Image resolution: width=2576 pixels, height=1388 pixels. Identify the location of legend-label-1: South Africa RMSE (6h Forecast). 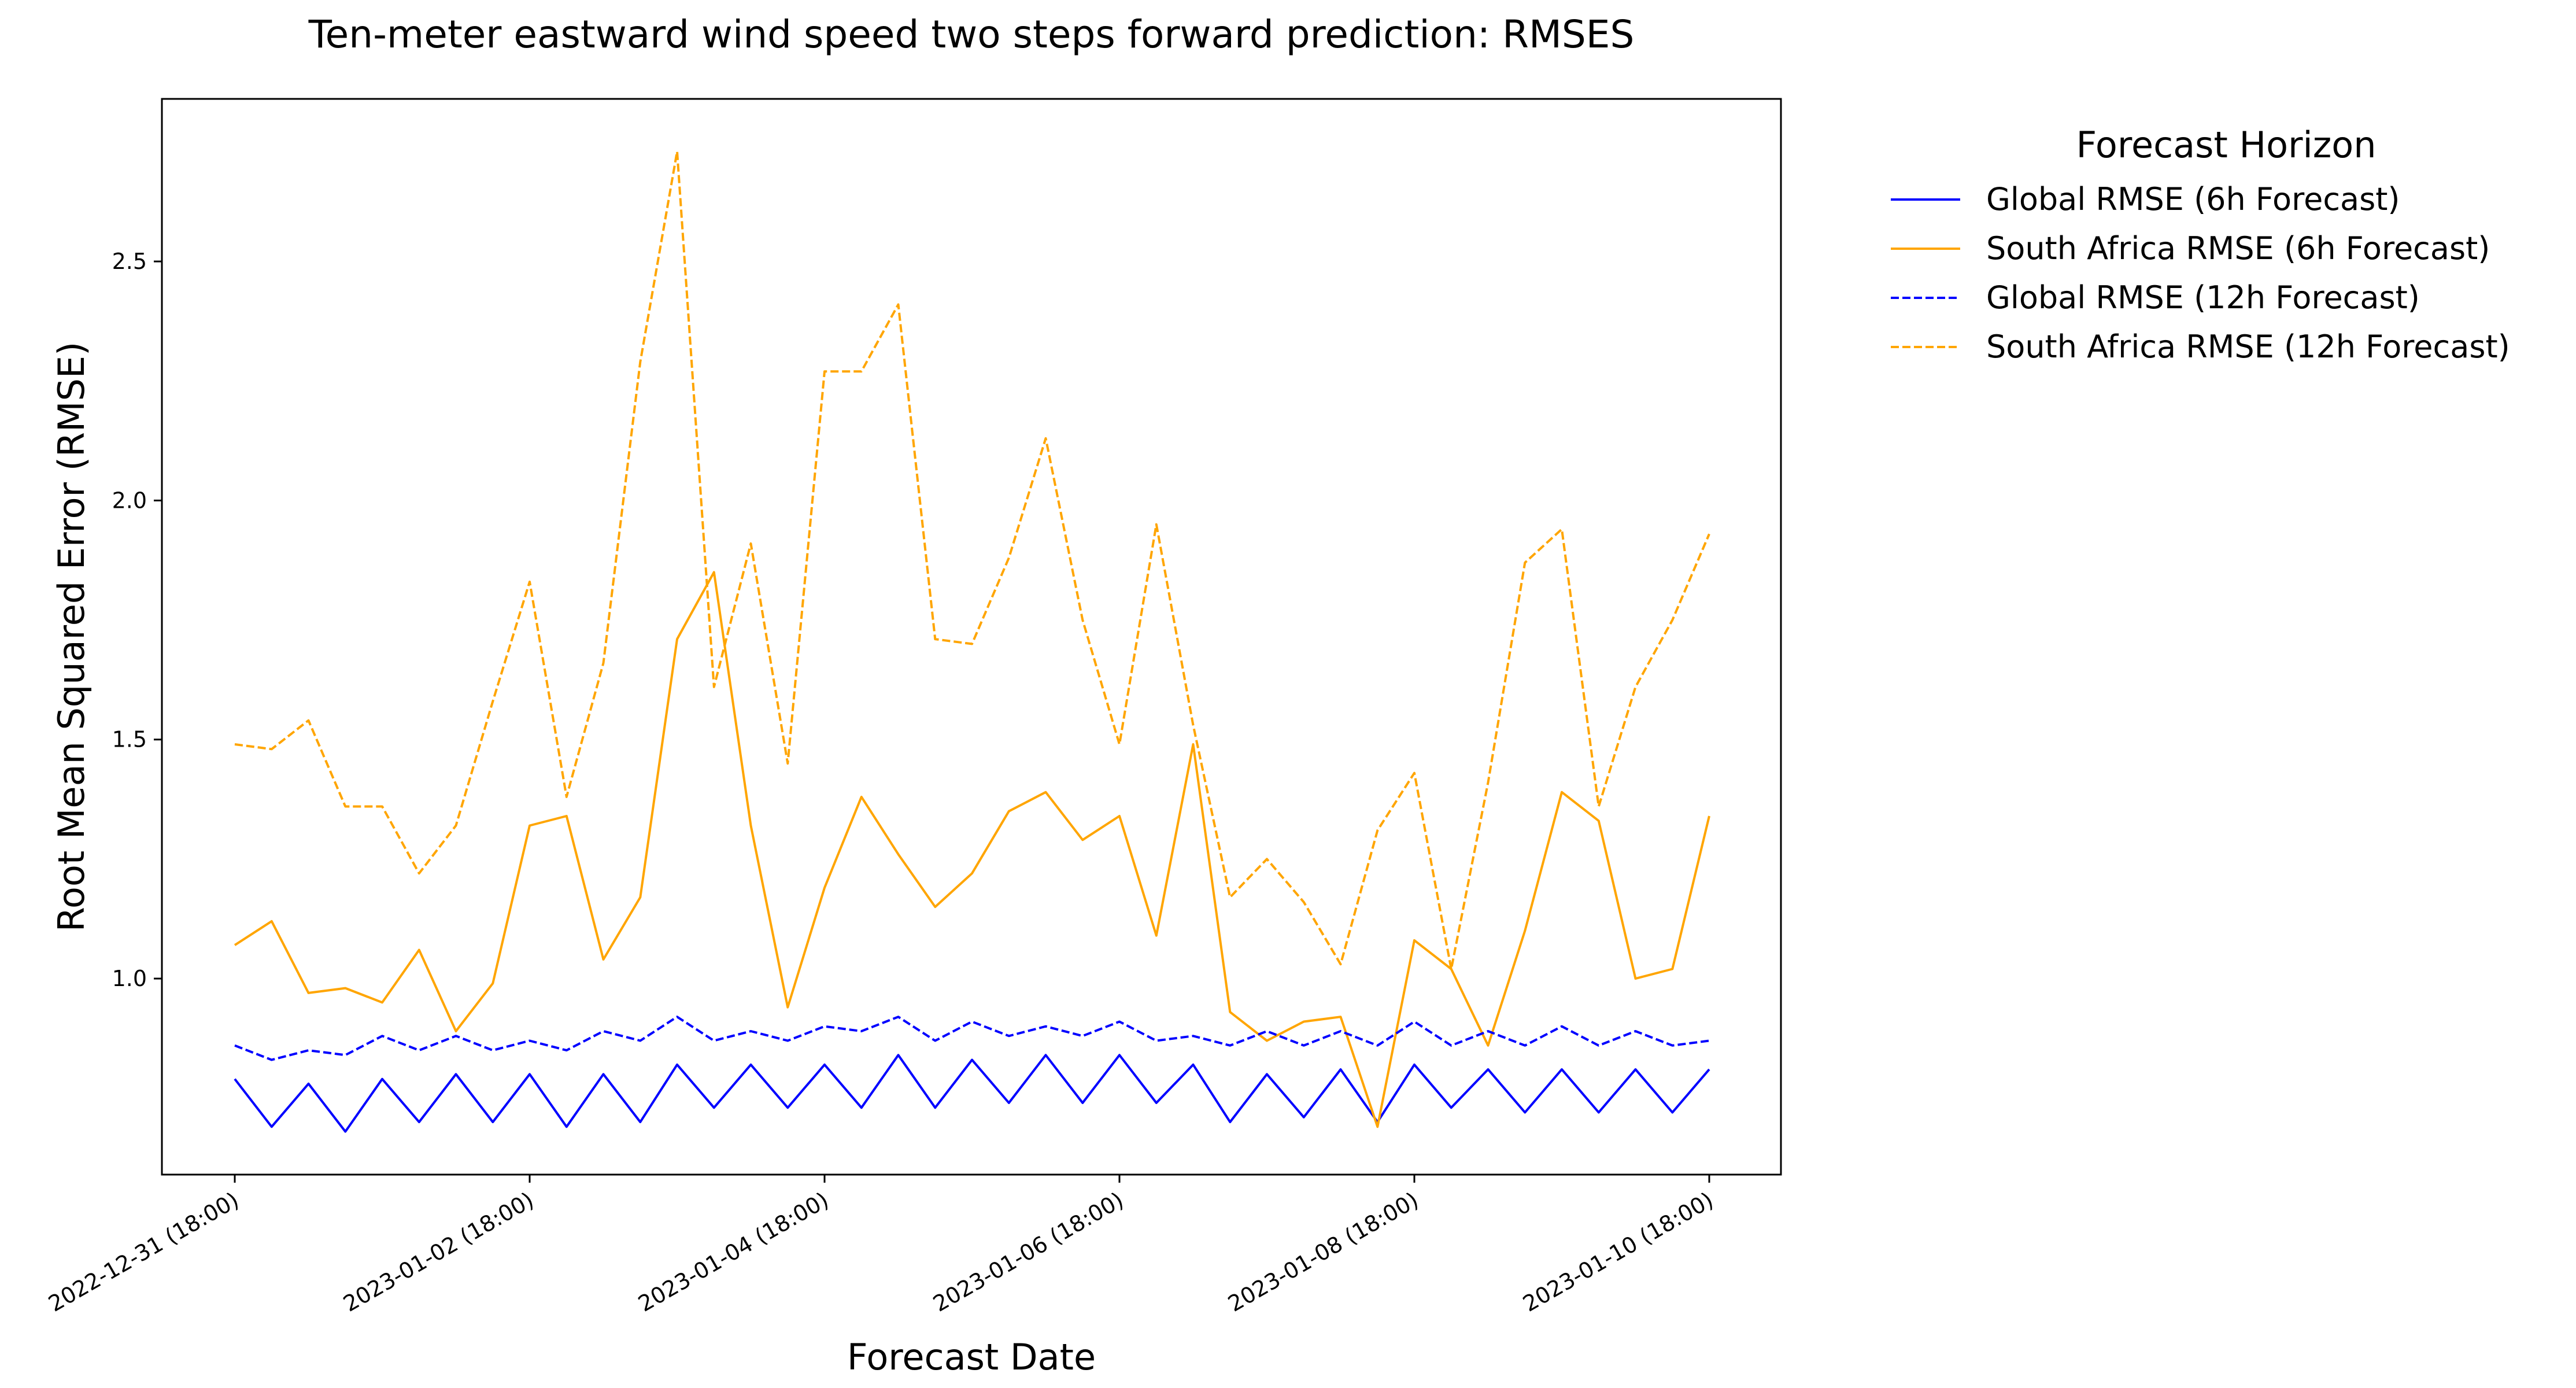
(2238, 248).